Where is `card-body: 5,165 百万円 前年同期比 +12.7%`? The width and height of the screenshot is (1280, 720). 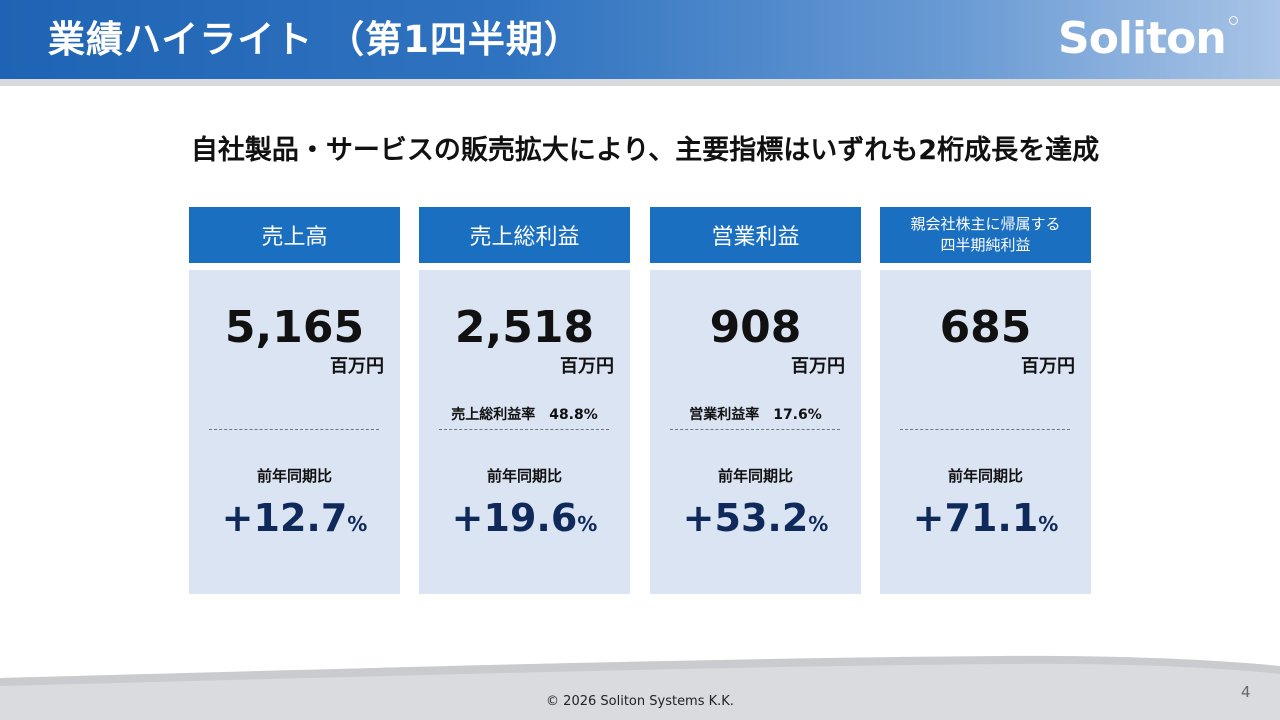 card-body: 5,165 百万円 前年同期比 +12.7% is located at coordinates (294, 432).